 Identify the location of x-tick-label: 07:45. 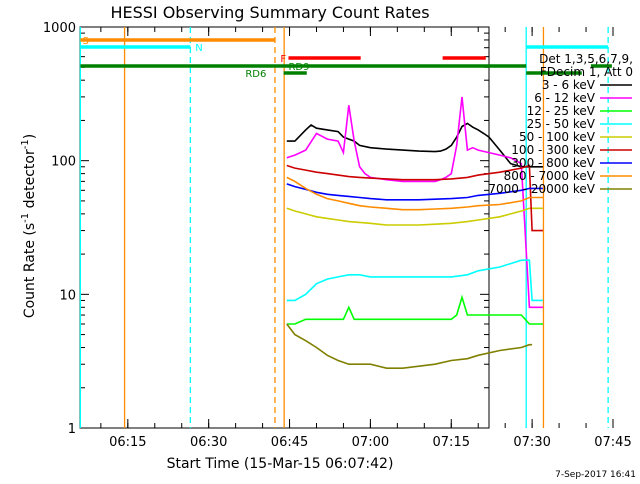
(612, 442).